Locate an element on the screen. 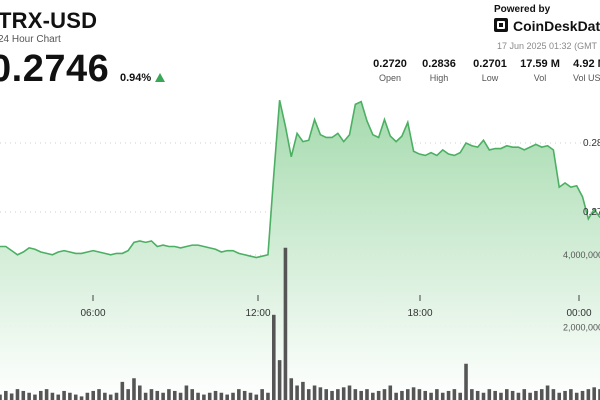 The width and height of the screenshot is (600, 400). stat-low-label: Low is located at coordinates (490, 78).